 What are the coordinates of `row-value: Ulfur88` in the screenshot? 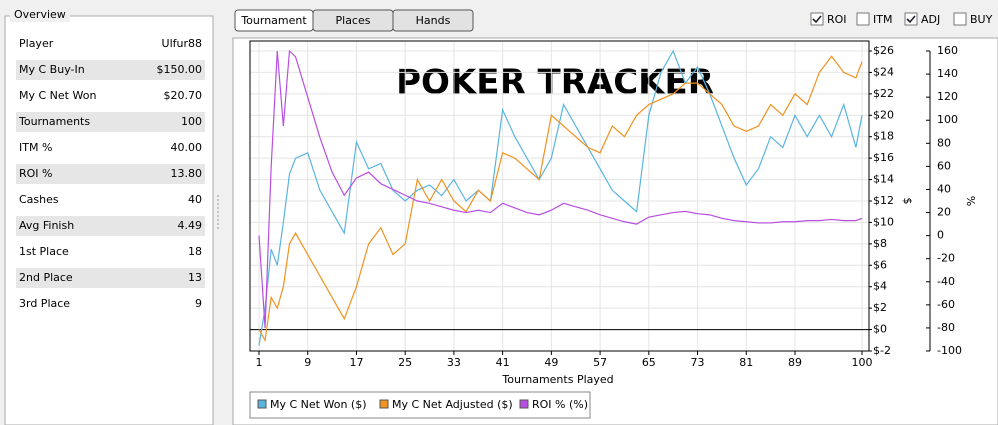 It's located at (182, 43).